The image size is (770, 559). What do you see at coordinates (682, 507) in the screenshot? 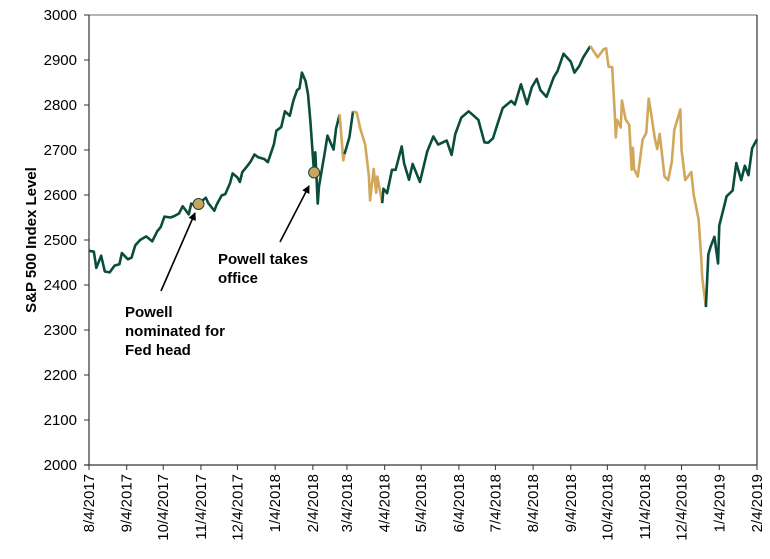
I see `x-tick-label: 12/4/2018` at bounding box center [682, 507].